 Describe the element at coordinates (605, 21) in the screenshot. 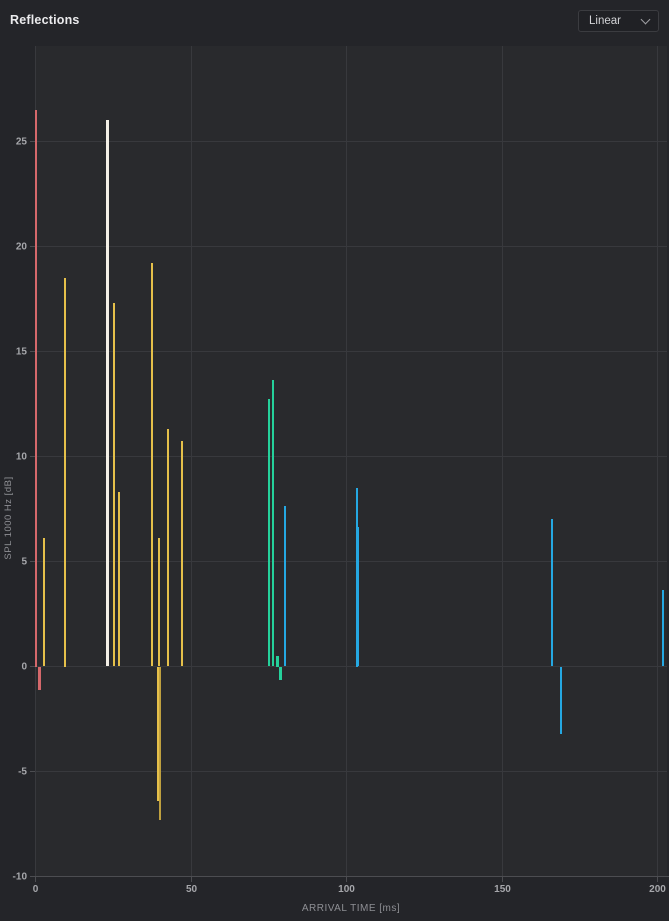

I see `scale-select-value: Linear` at that location.